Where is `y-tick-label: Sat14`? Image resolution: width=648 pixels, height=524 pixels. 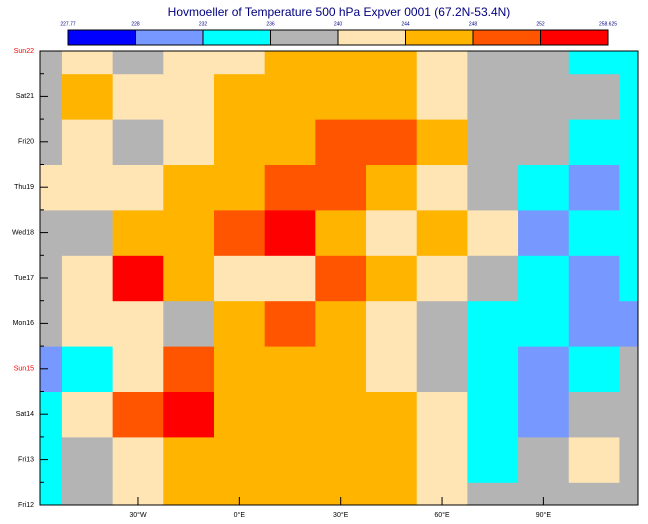 y-tick-label: Sat14 is located at coordinates (25, 414).